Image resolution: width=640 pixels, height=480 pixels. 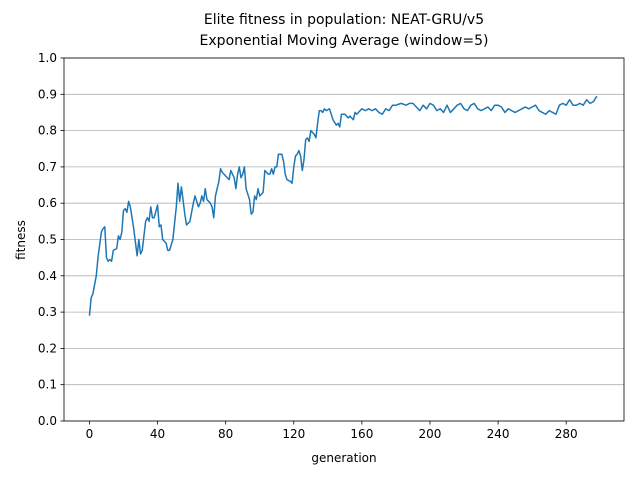 I want to click on y-tick-label: 0.7, so click(x=47, y=167).